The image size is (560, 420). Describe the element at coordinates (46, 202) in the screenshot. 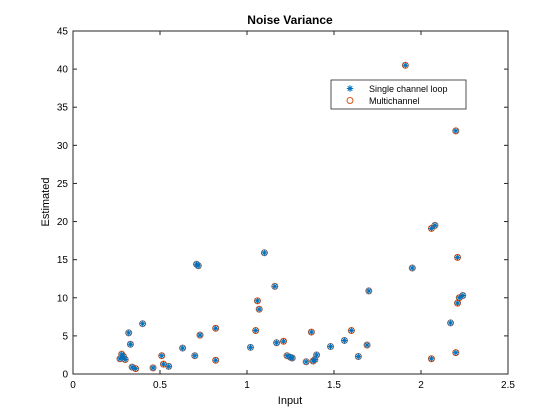

I see `y-axis-label: Estimated` at that location.